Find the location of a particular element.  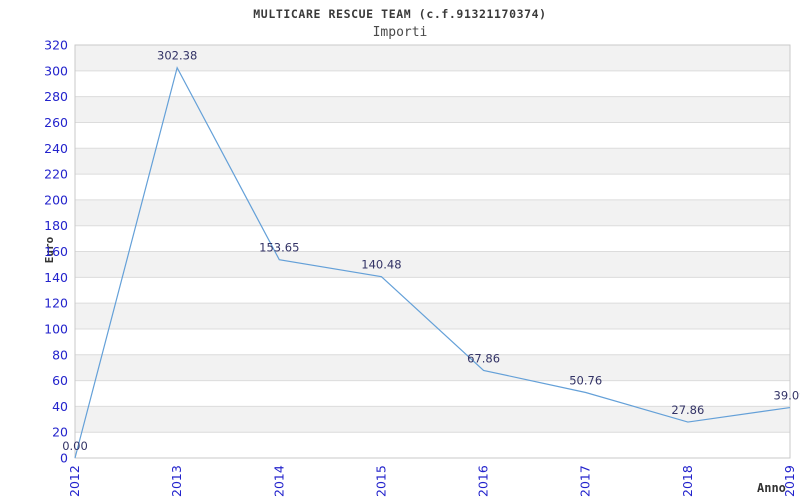

point-label: 153.65 is located at coordinates (279, 248).